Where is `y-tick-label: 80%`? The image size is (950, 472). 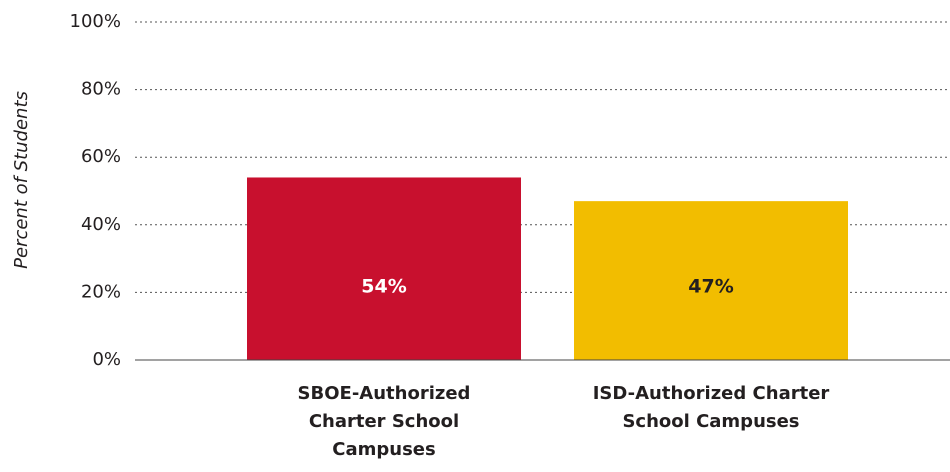 y-tick-label: 80% is located at coordinates (101, 89).